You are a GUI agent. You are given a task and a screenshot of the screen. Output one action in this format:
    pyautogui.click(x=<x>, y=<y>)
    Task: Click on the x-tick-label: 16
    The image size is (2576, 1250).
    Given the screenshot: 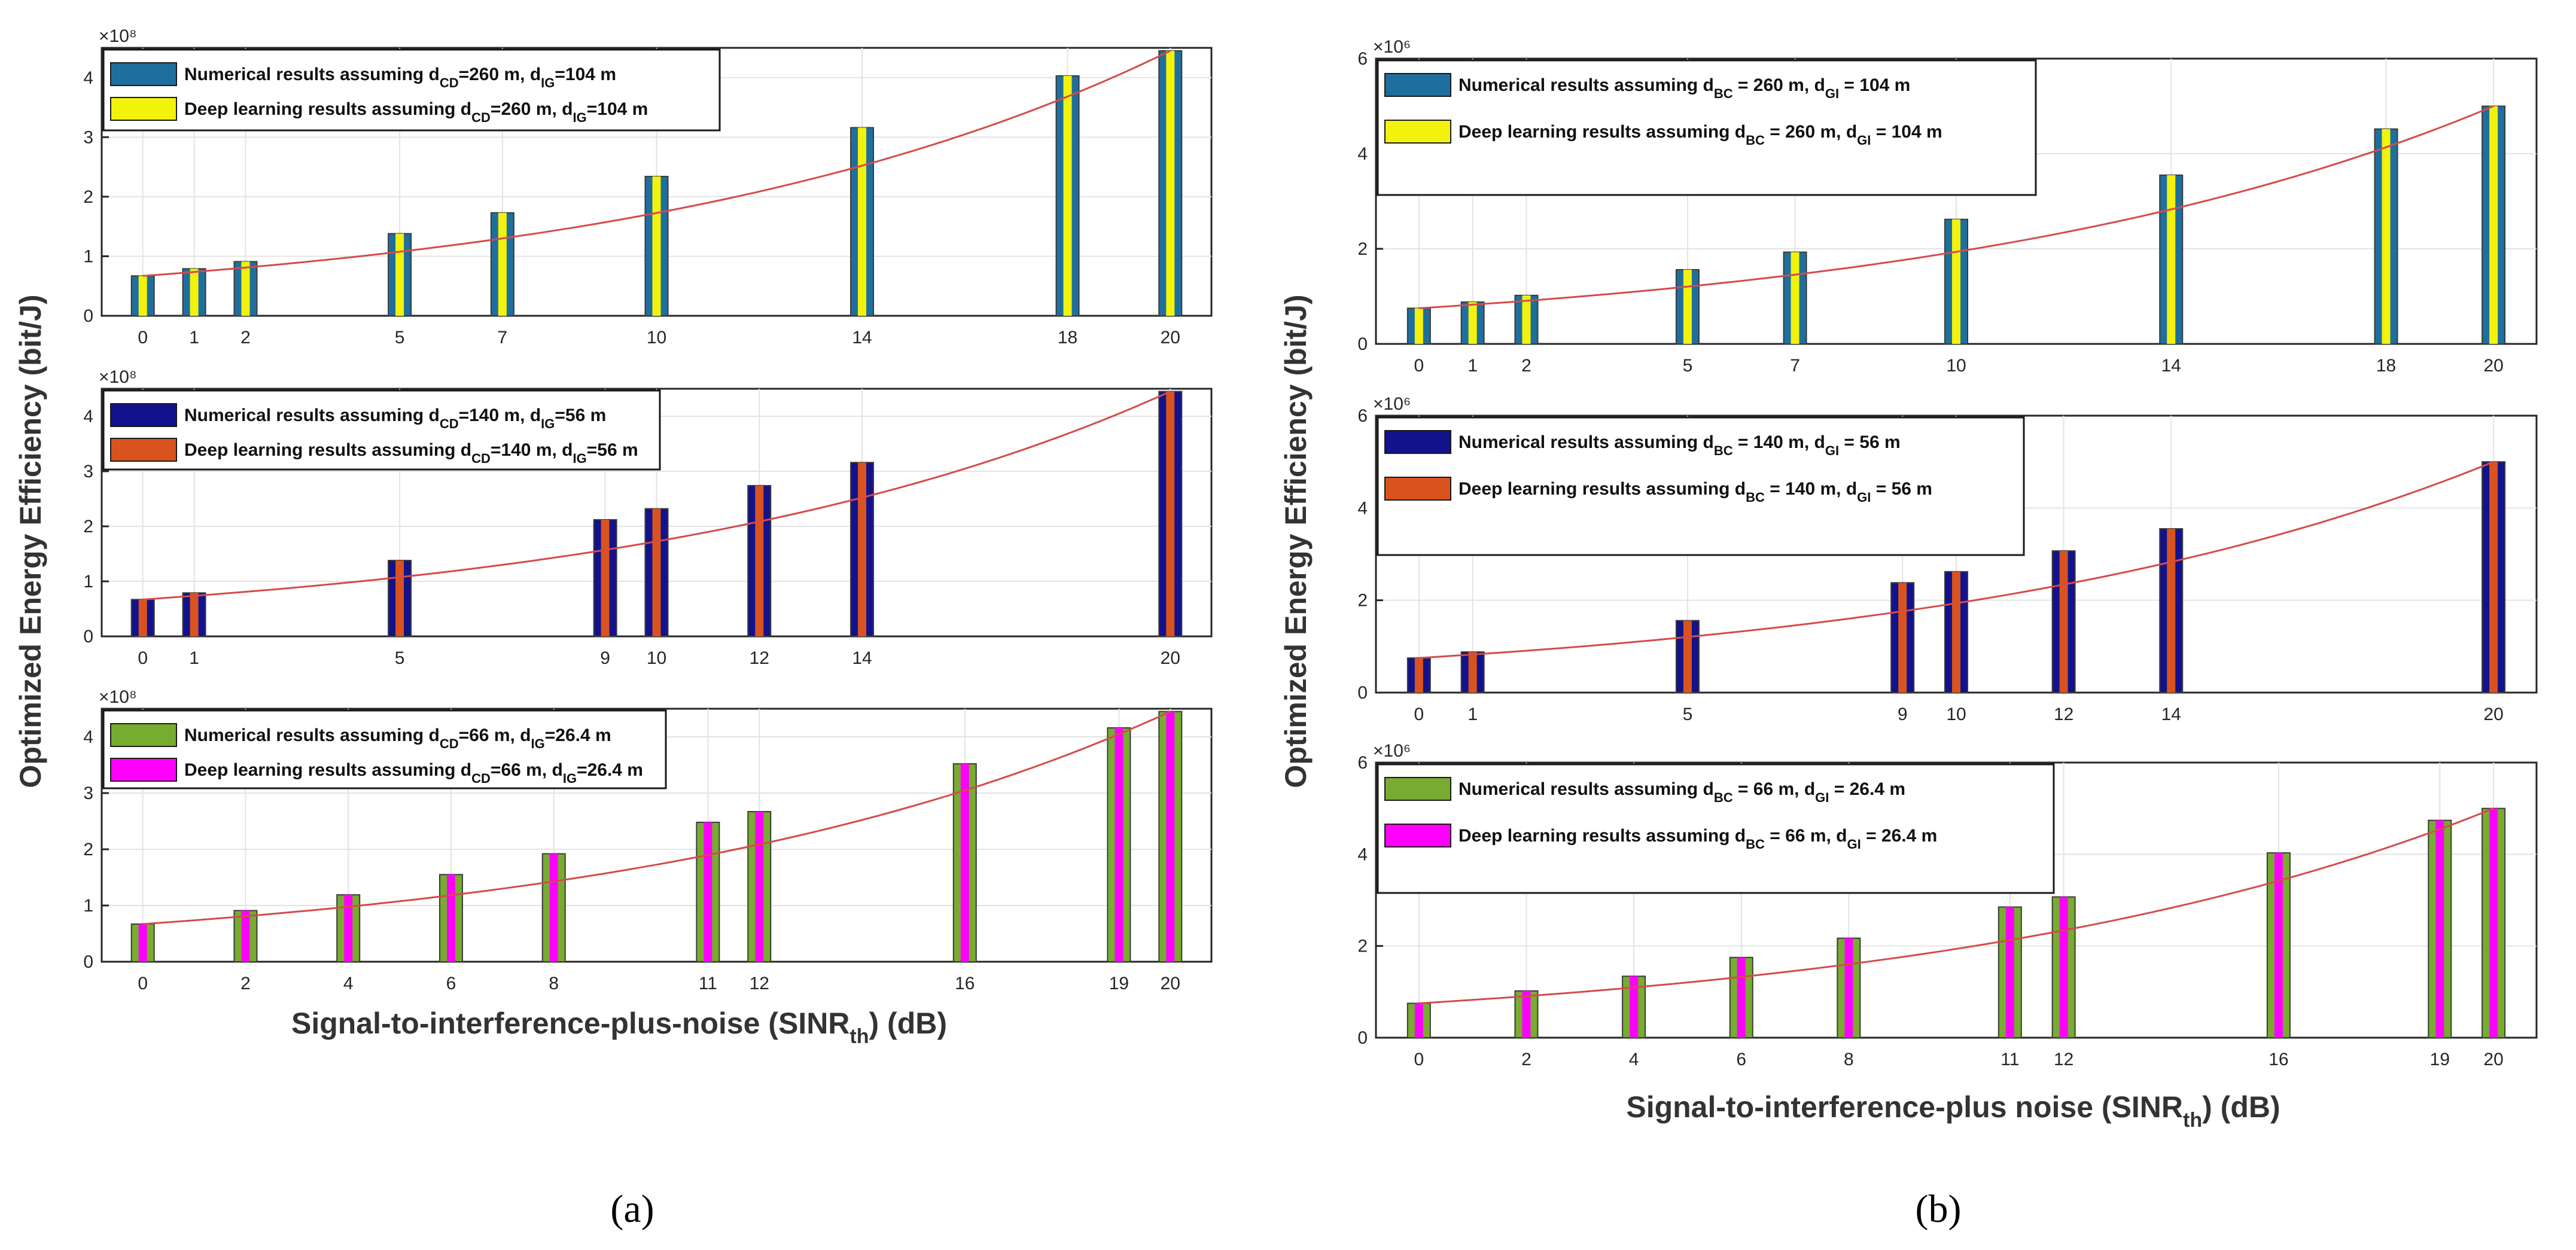 What is the action you would take?
    pyautogui.click(x=965, y=983)
    